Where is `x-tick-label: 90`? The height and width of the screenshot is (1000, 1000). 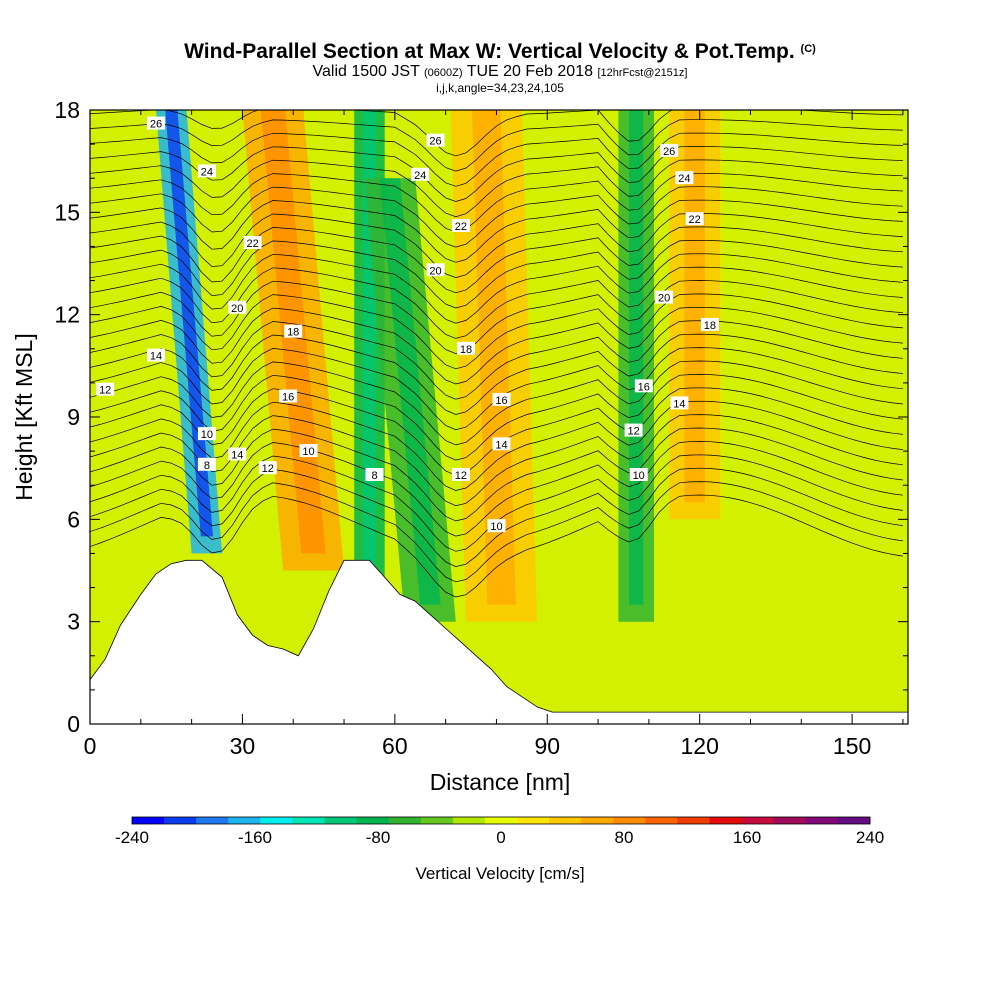 x-tick-label: 90 is located at coordinates (547, 746).